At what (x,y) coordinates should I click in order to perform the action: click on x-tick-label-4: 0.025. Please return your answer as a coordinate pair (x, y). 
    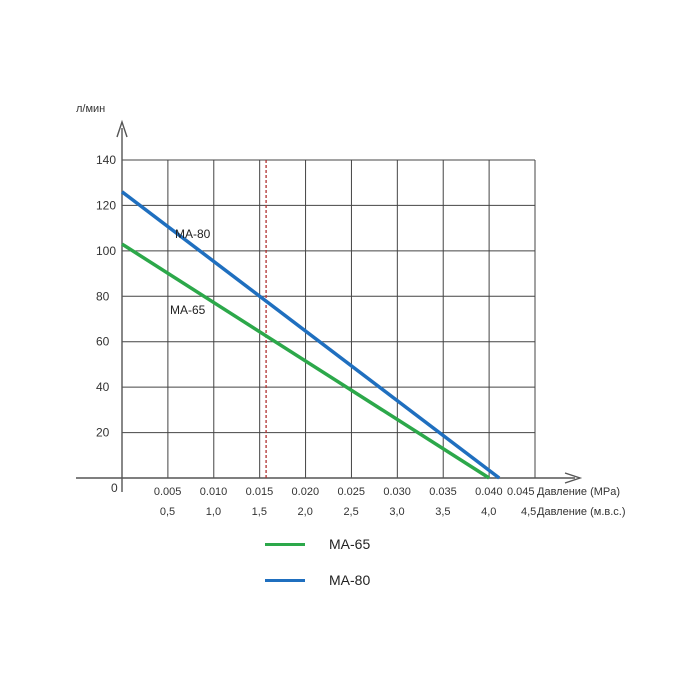
    Looking at the image, I should click on (351, 492).